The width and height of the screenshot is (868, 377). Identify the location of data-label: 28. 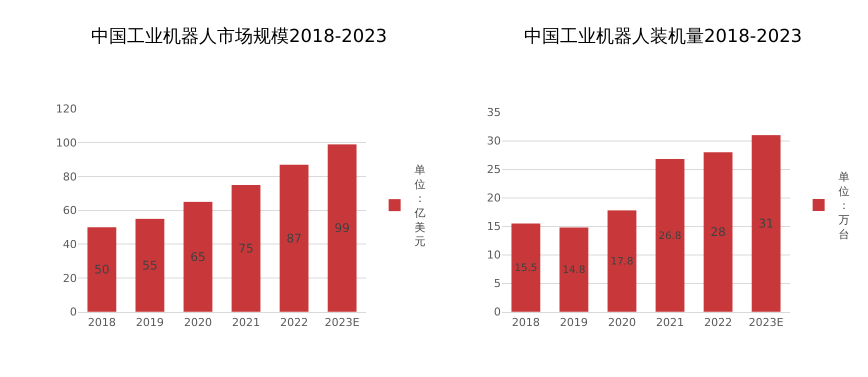
(718, 232).